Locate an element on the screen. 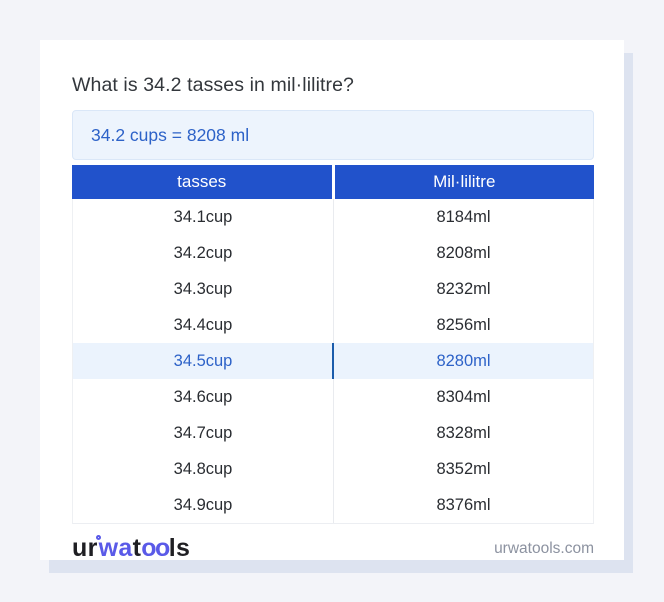 This screenshot has width=664, height=602. table-row: 34.2cup 8208ml is located at coordinates (333, 253).